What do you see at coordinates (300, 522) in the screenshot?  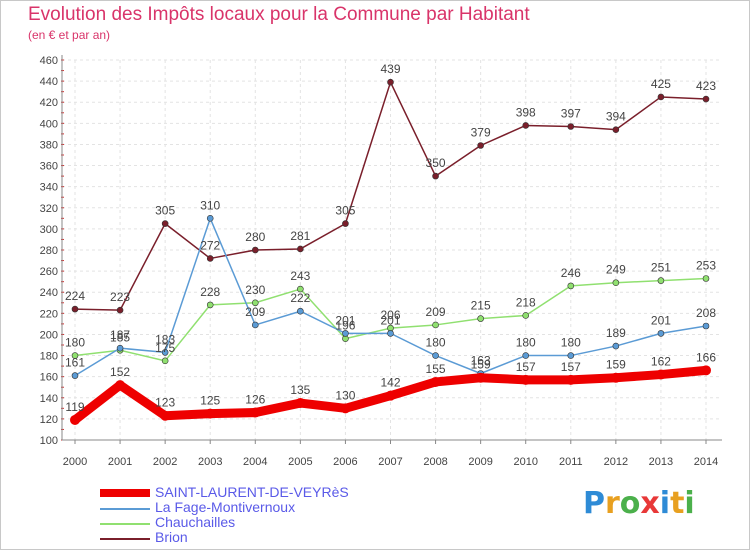 I see `legend-item-2: Chauchailles` at bounding box center [300, 522].